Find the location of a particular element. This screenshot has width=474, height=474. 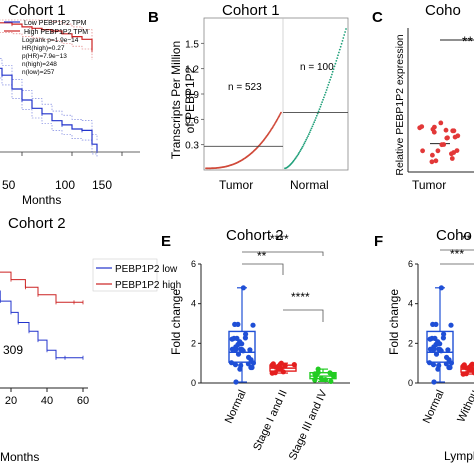

panel-d-x-tick-label: 40 is located at coordinates (47, 401).